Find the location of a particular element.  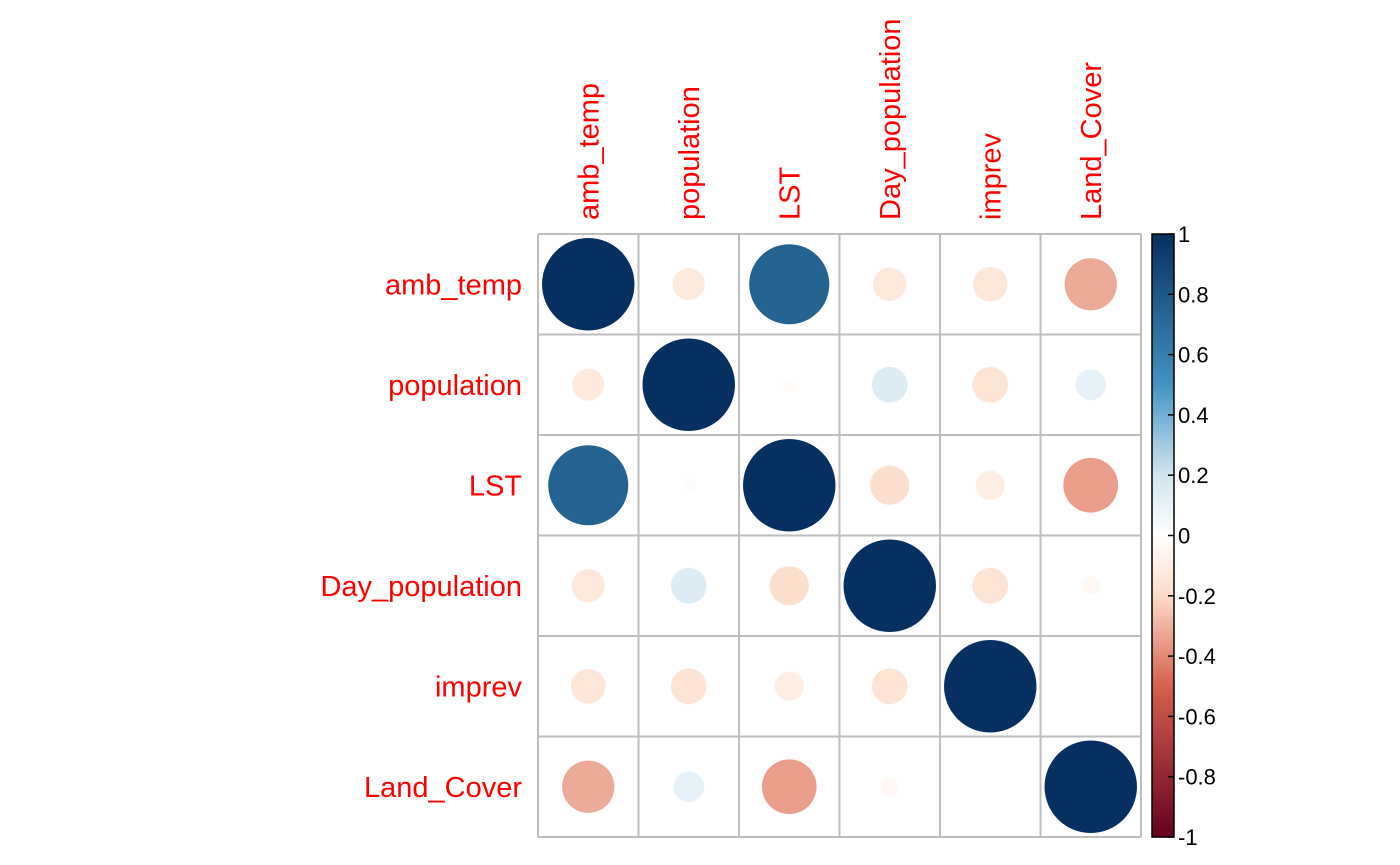

col-label-Land_Cover: Land_Cover is located at coordinates (1092, 141).